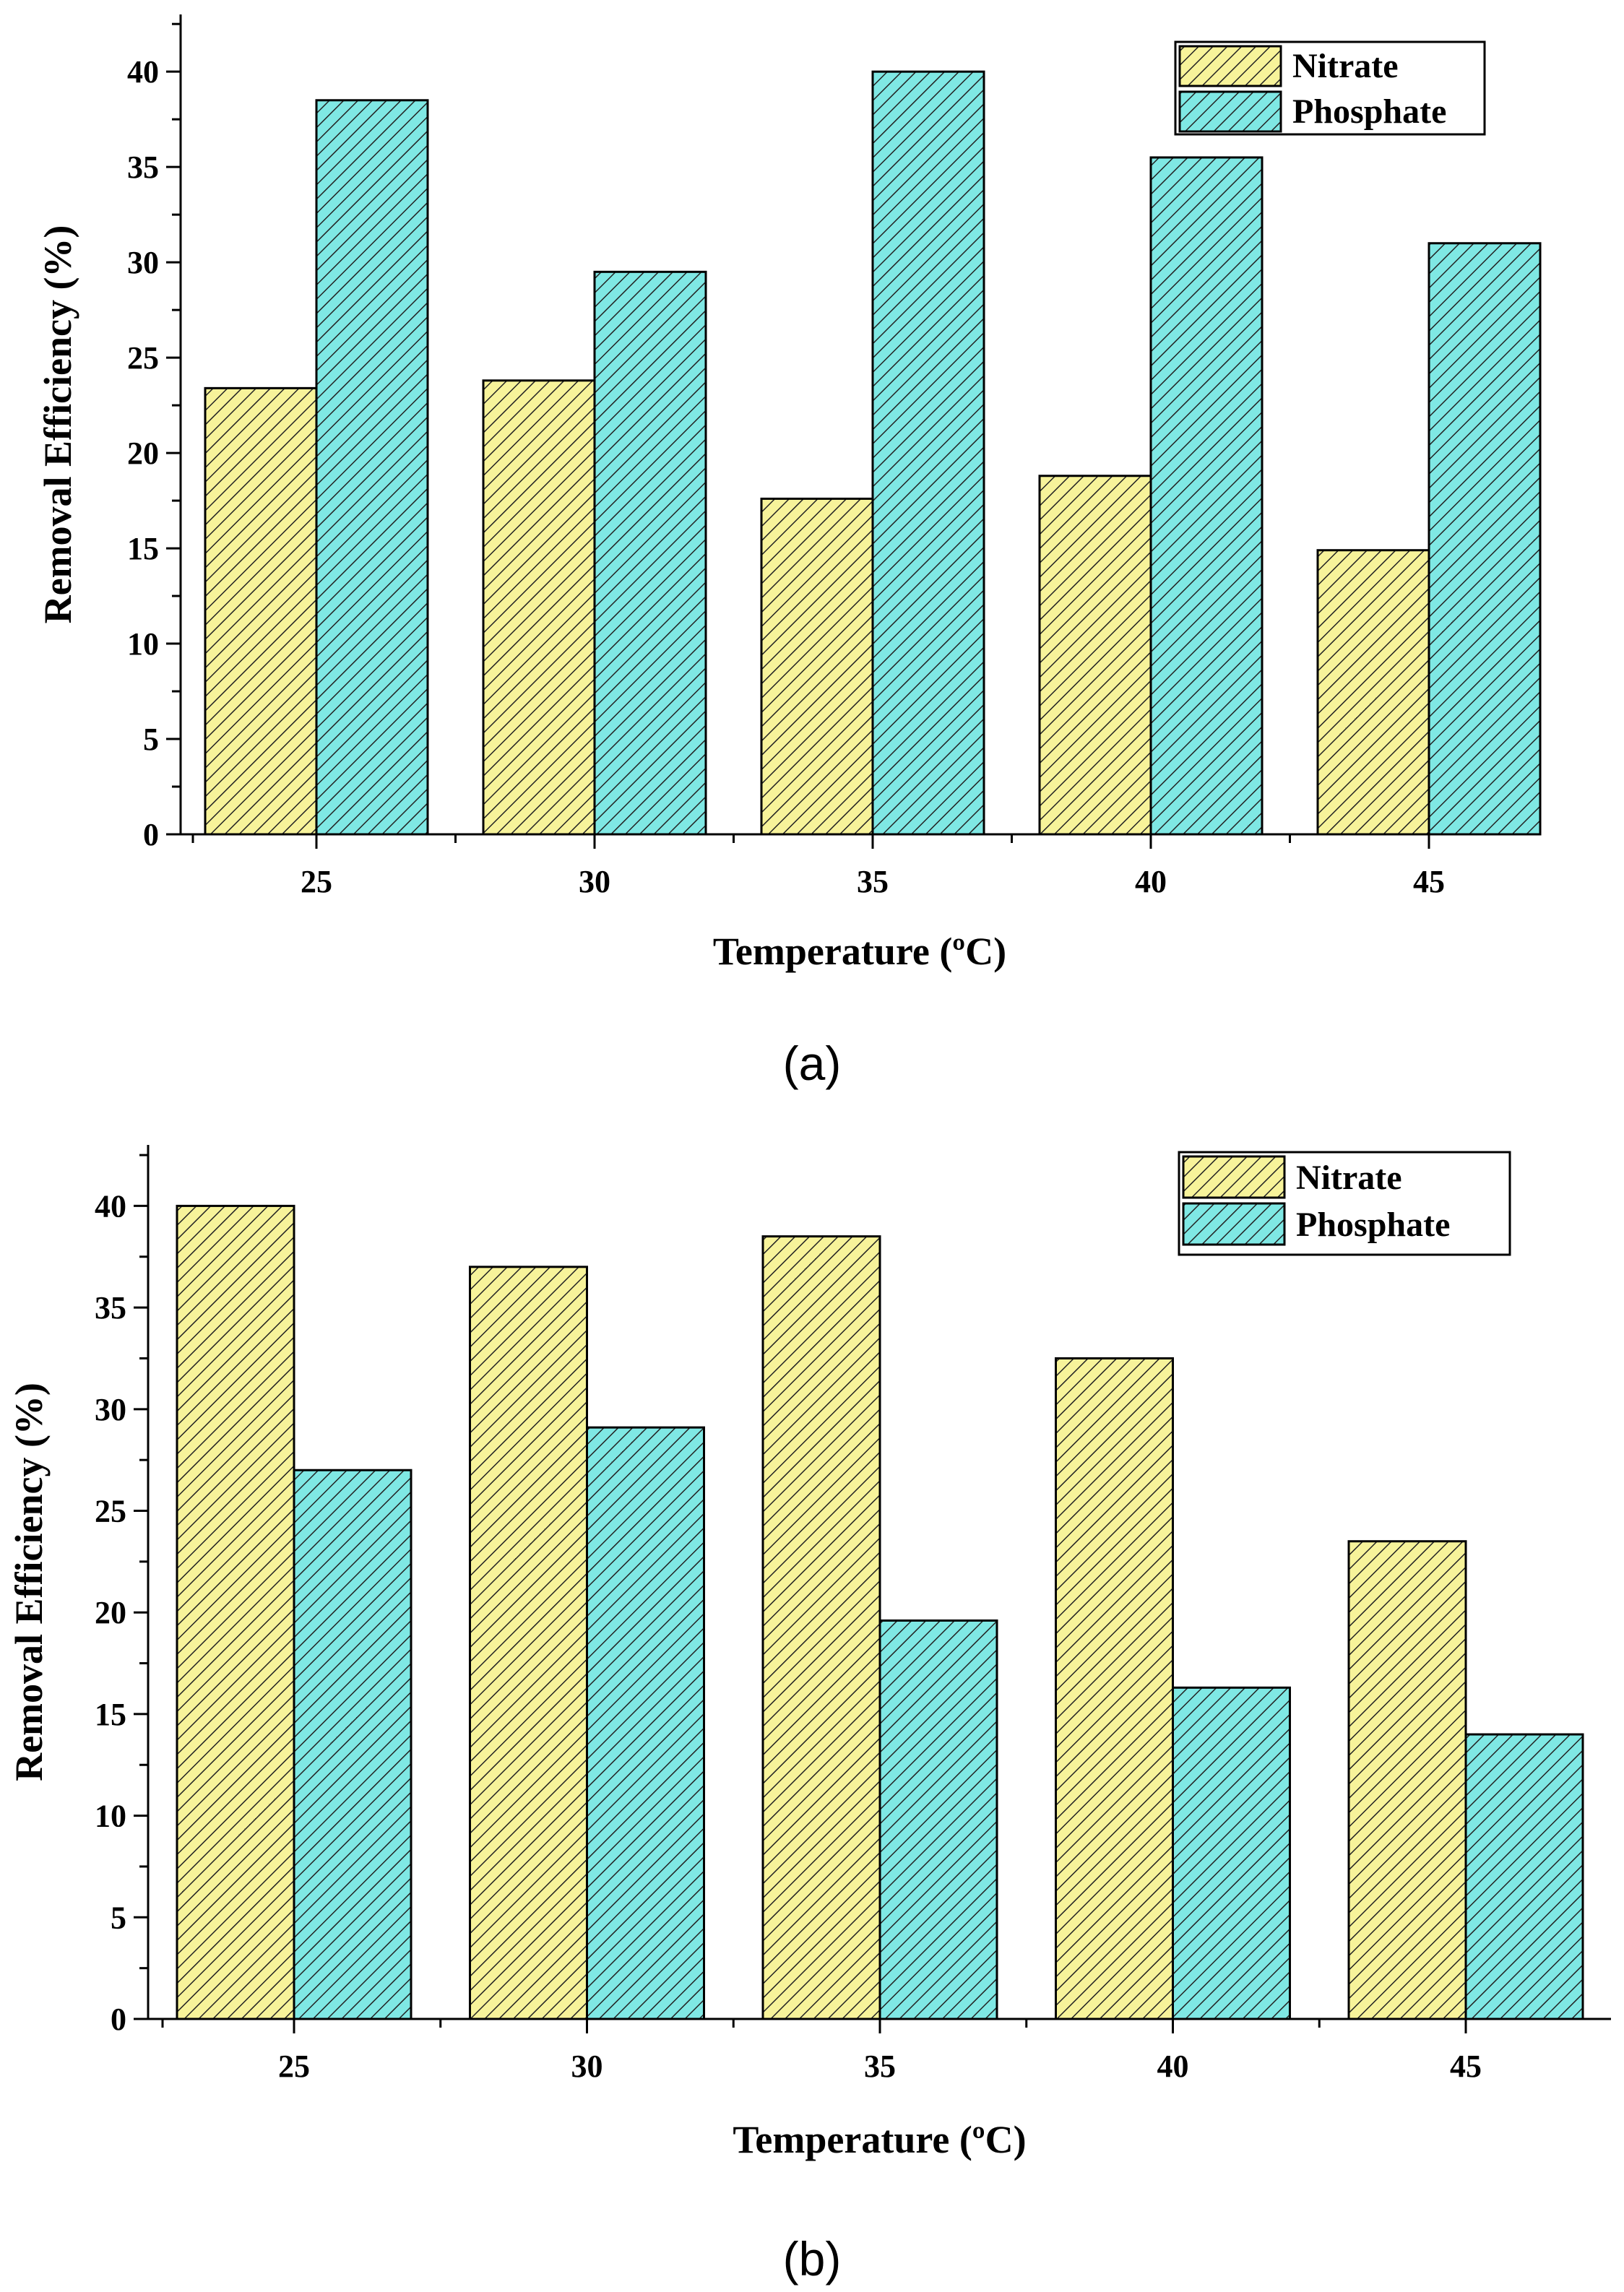 The height and width of the screenshot is (2292, 1624). I want to click on panel-label: (b), so click(812, 2259).